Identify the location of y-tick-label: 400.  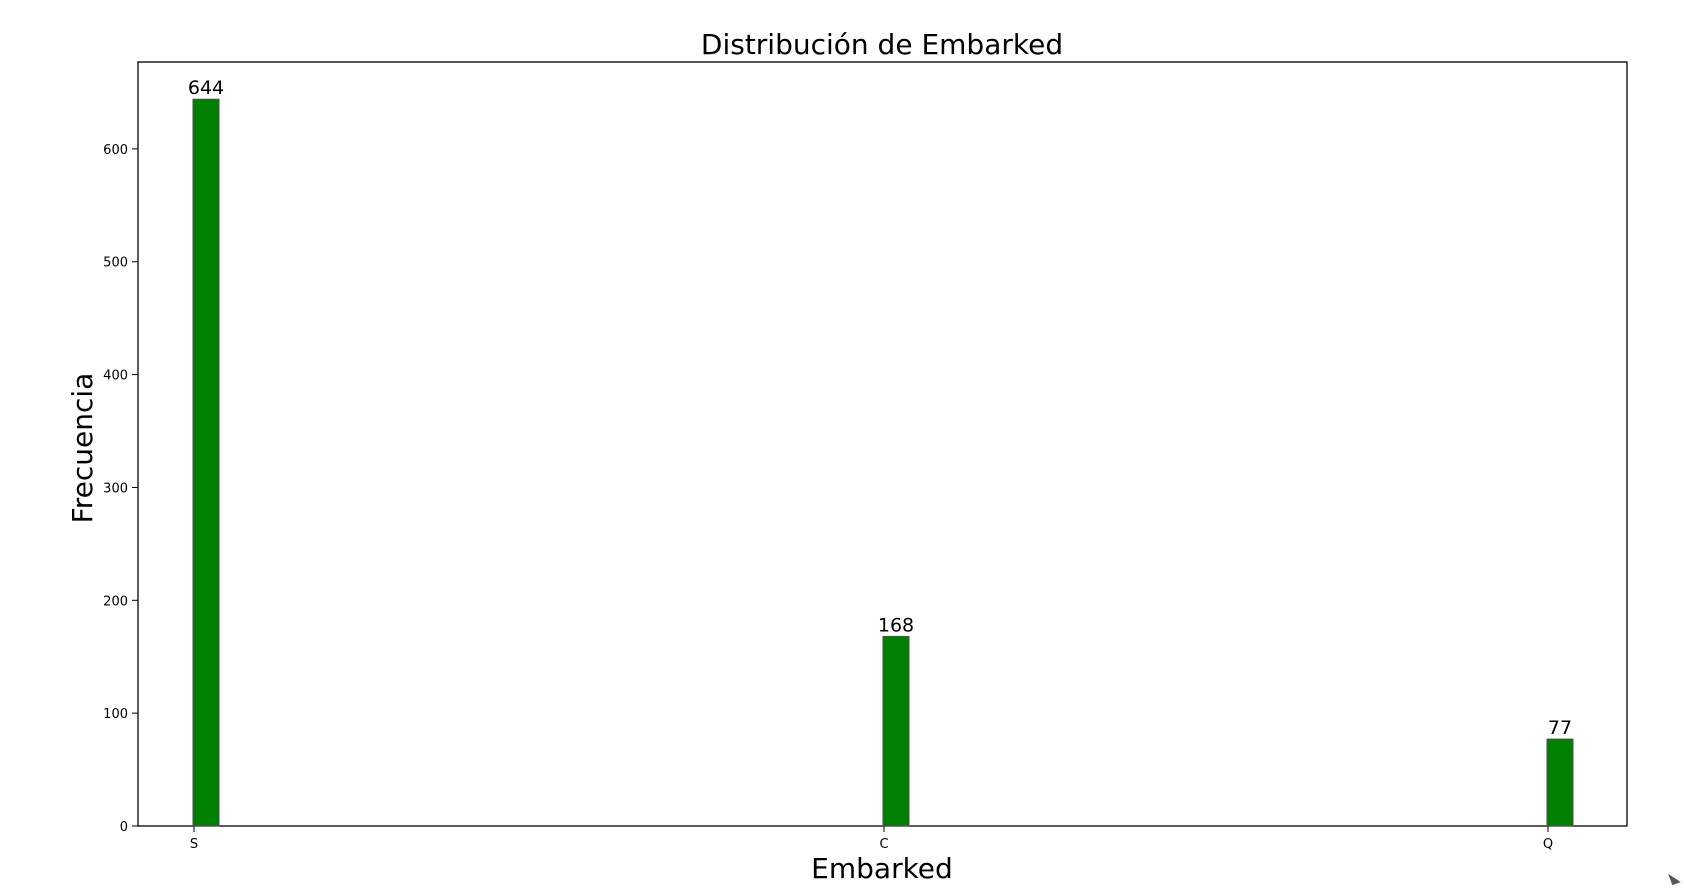
(115, 376).